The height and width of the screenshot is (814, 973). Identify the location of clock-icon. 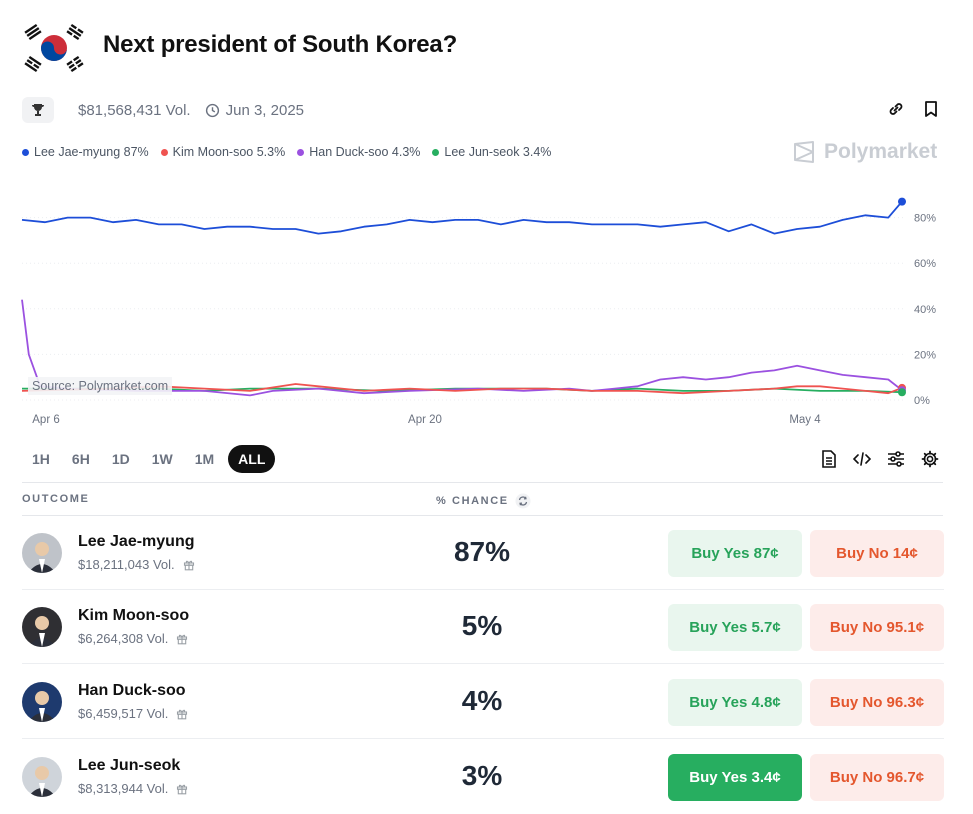
(212, 110).